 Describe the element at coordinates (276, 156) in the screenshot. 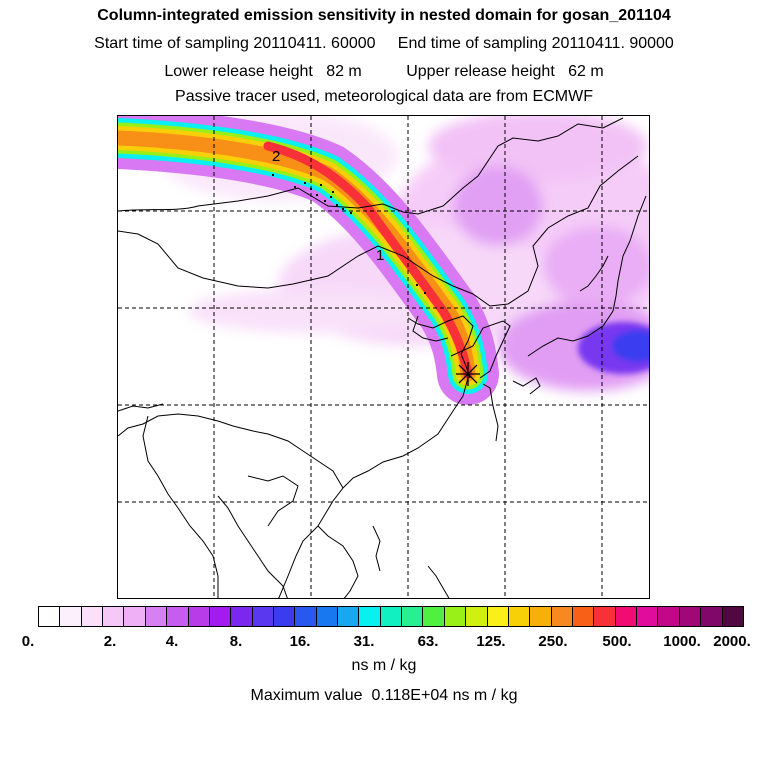

I see `trajectory-label-2: 2` at that location.